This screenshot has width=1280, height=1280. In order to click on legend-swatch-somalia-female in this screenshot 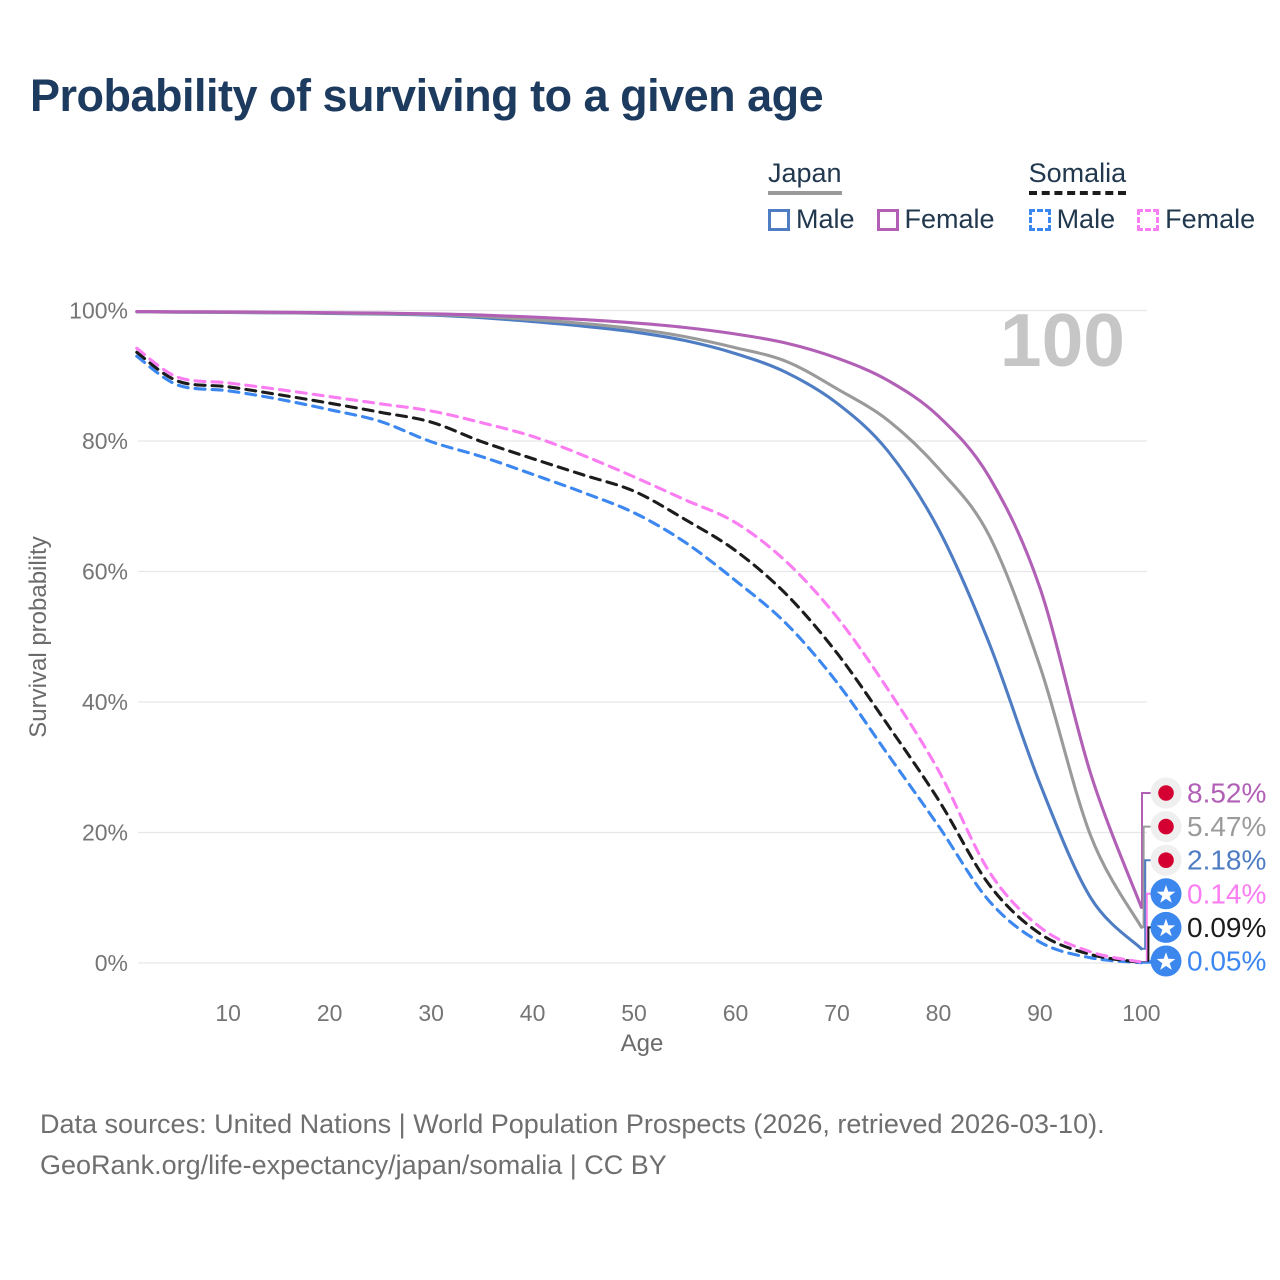, I will do `click(1148, 219)`.